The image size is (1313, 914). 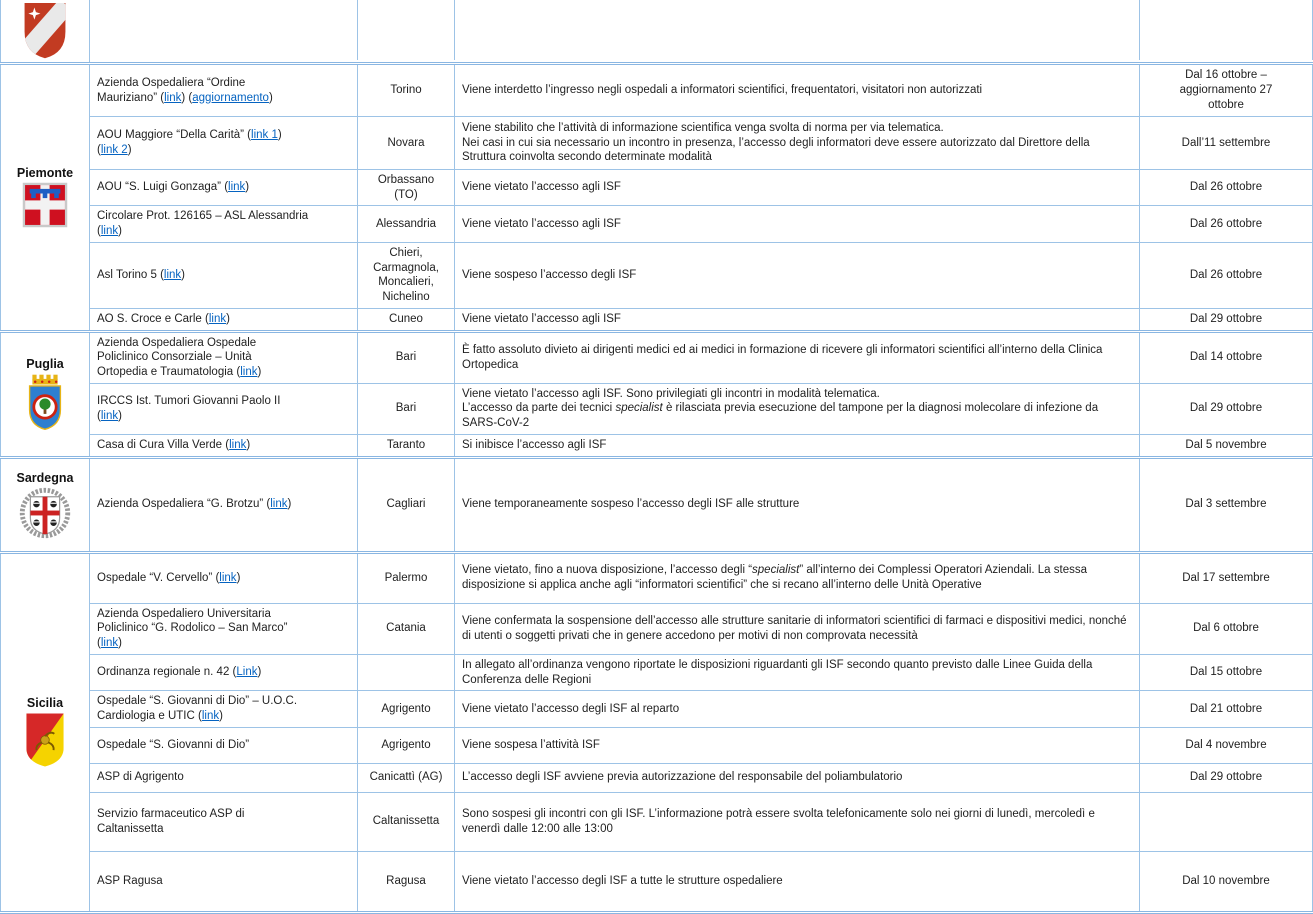 What do you see at coordinates (1226, 357) in the screenshot?
I see `date-cell: Dal 14 ottobre` at bounding box center [1226, 357].